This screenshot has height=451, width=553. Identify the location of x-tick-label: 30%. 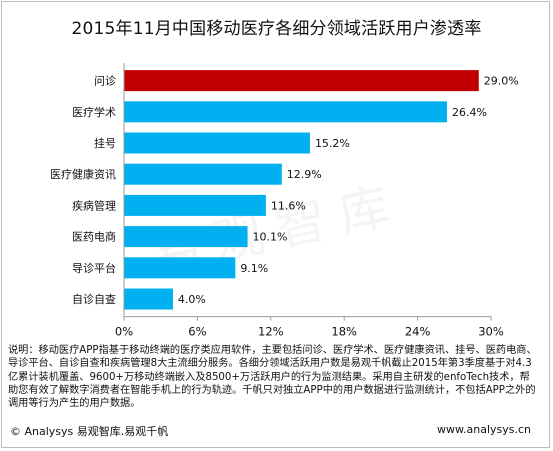
(491, 332).